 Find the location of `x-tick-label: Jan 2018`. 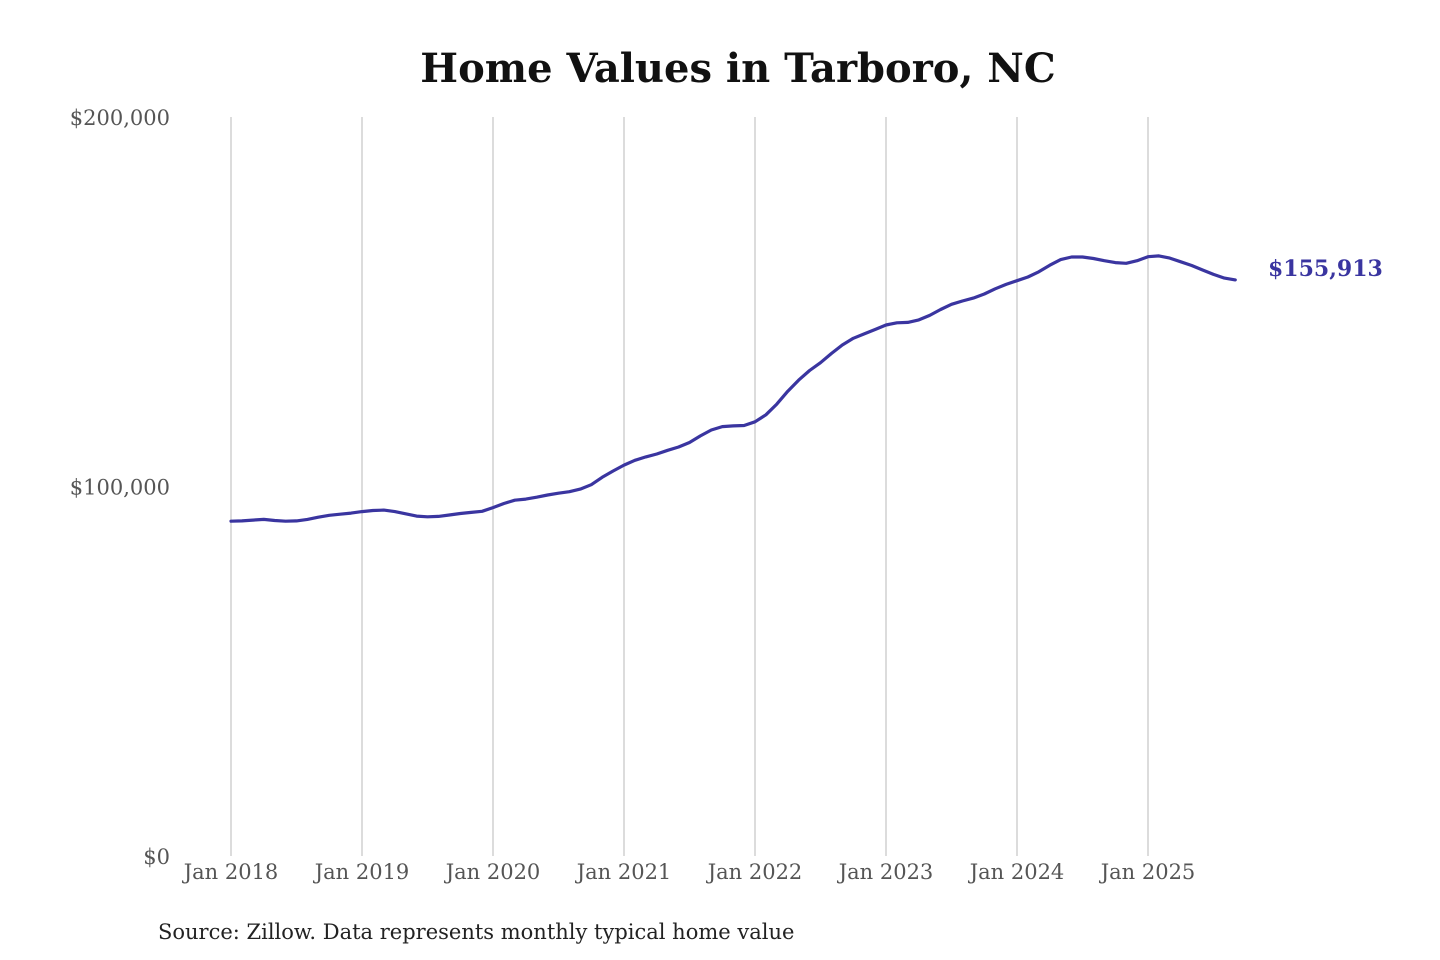

x-tick-label: Jan 2018 is located at coordinates (230, 872).